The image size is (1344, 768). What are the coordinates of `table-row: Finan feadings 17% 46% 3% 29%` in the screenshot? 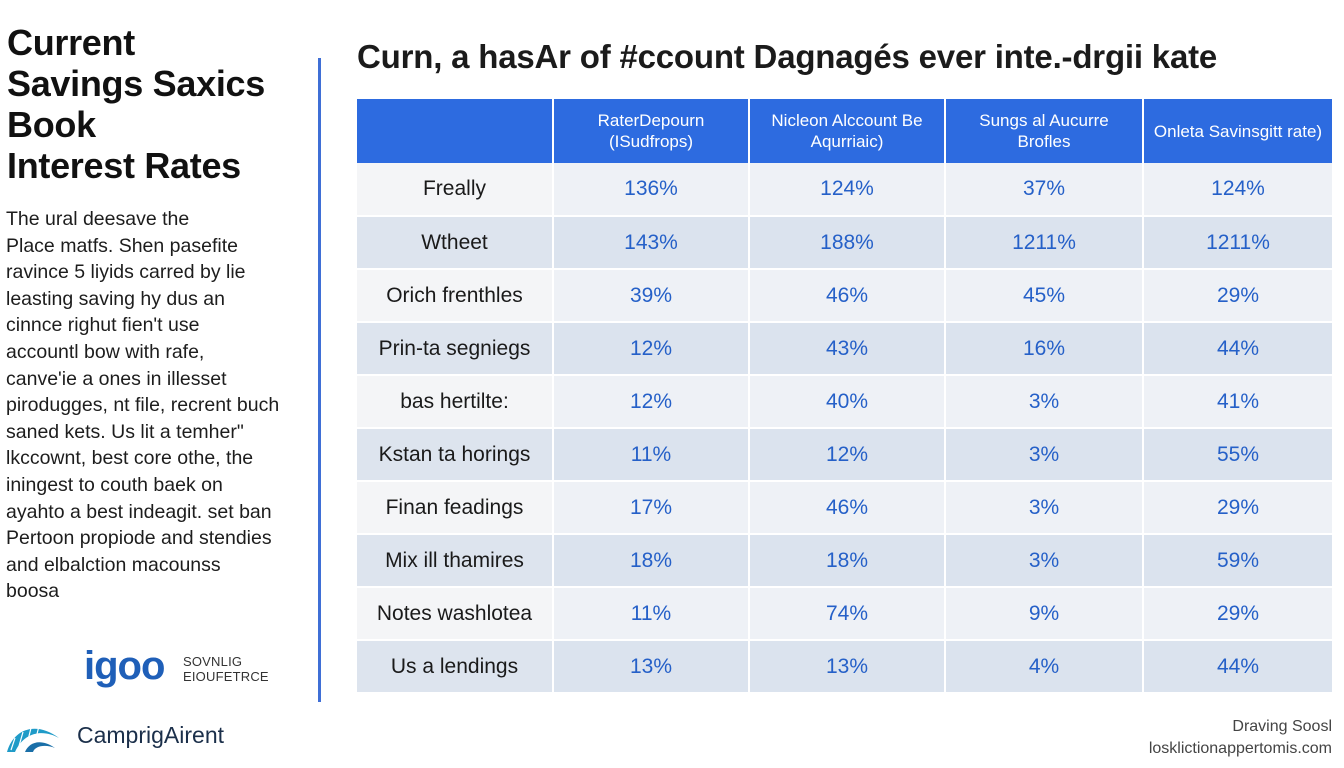 It's located at (845, 508).